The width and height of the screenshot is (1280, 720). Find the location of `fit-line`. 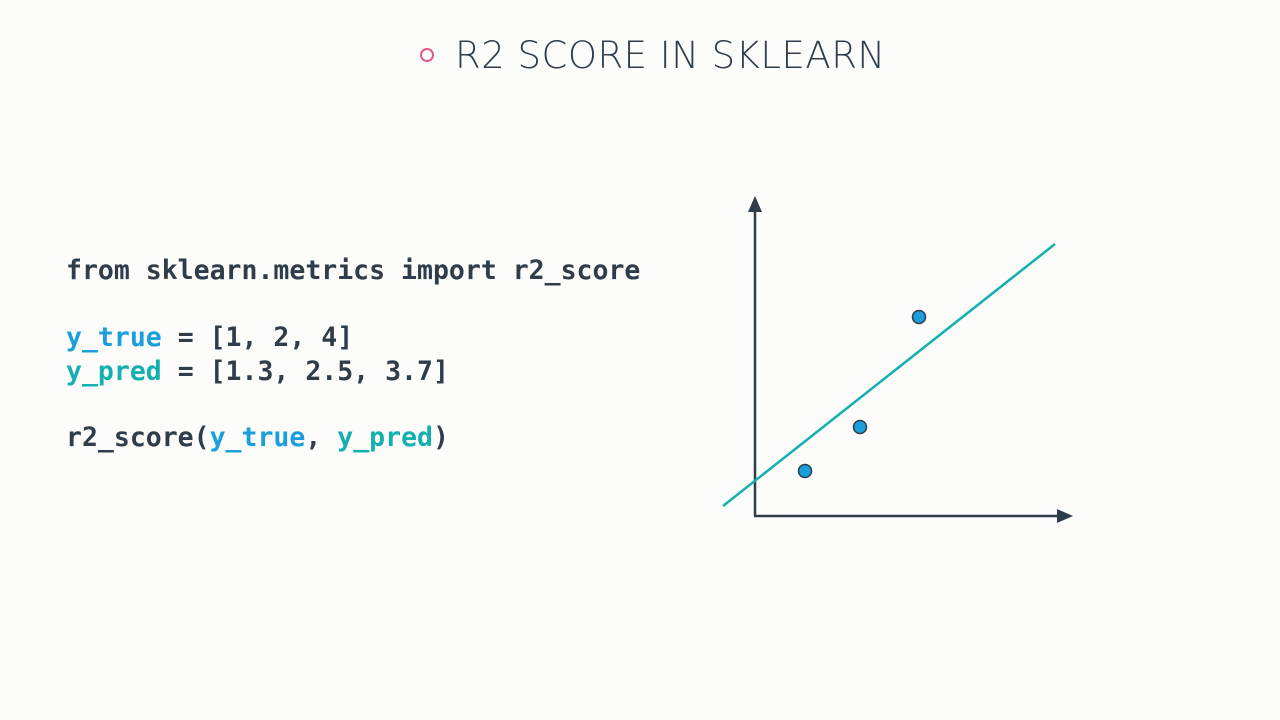

fit-line is located at coordinates (889, 375).